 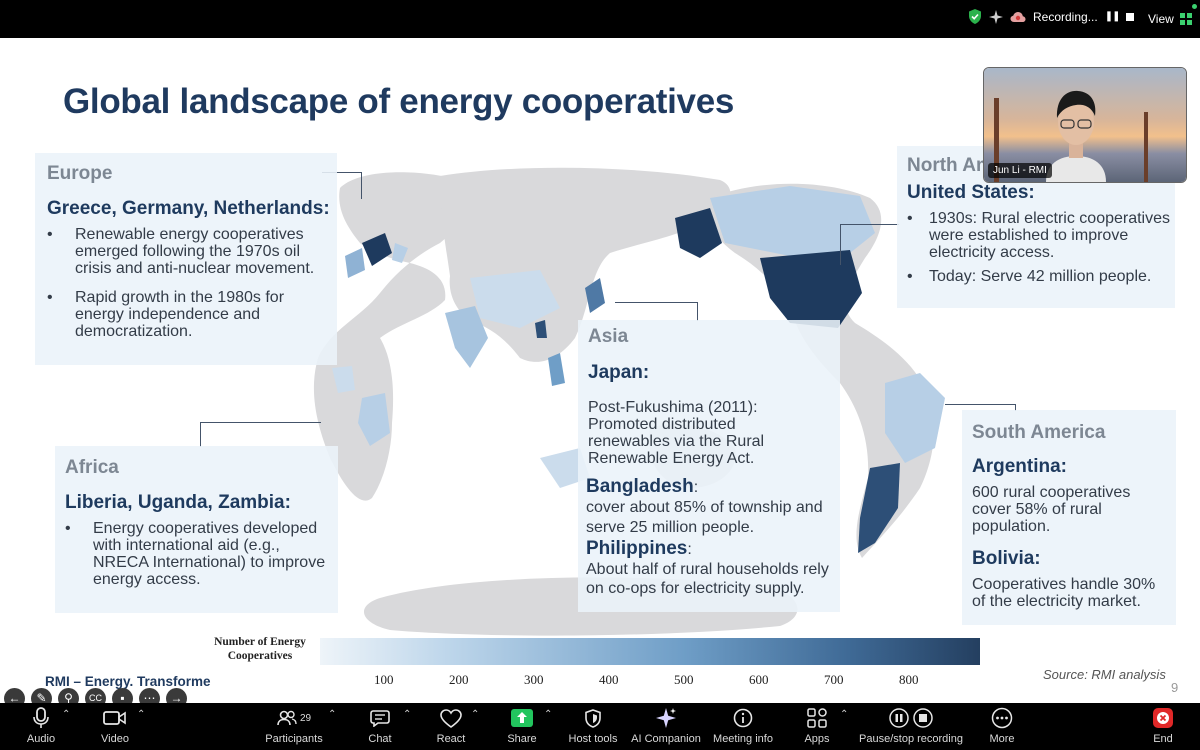 I want to click on pause-recording-label: Pause/stop recording, so click(x=911, y=739).